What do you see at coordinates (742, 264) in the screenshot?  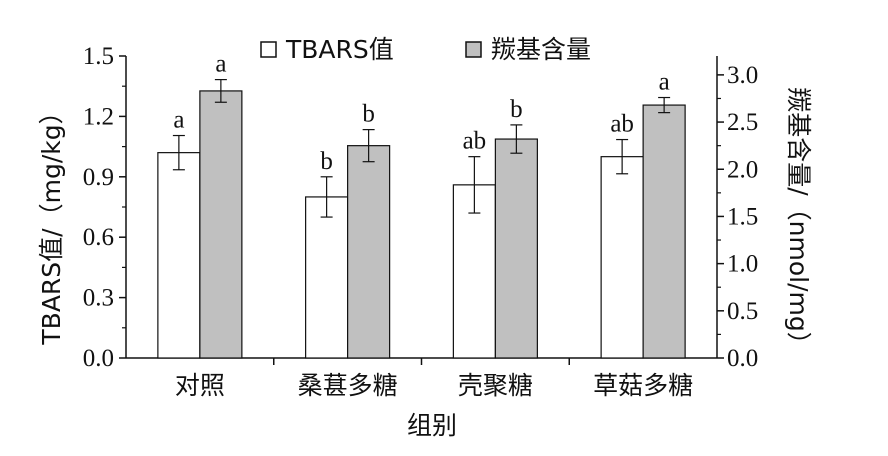 I see `y-tick-label-right: 1.0` at bounding box center [742, 264].